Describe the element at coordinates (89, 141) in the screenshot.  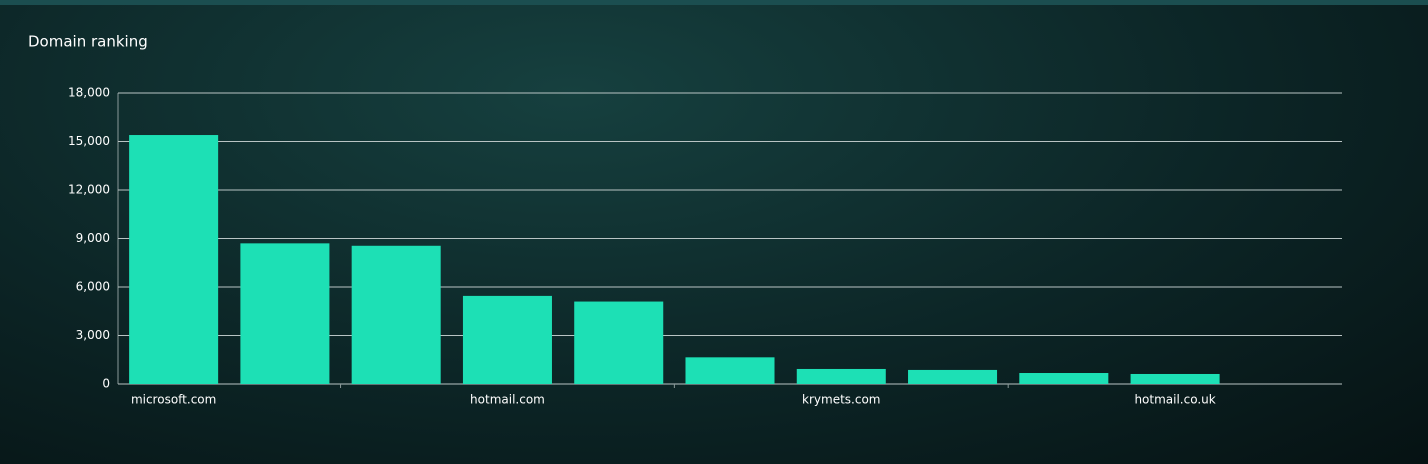
I see `y-tick-label: 15,000` at that location.